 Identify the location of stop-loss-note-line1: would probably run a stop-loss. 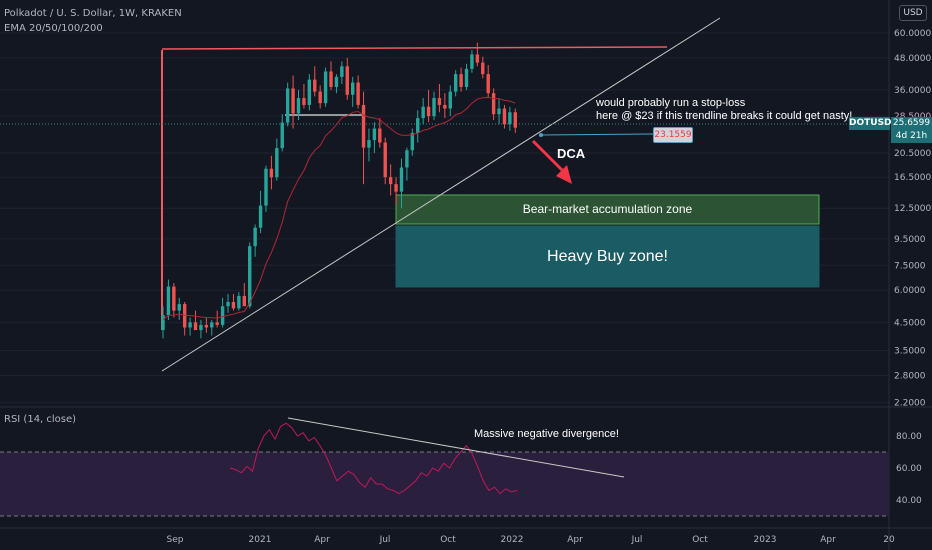
(671, 103).